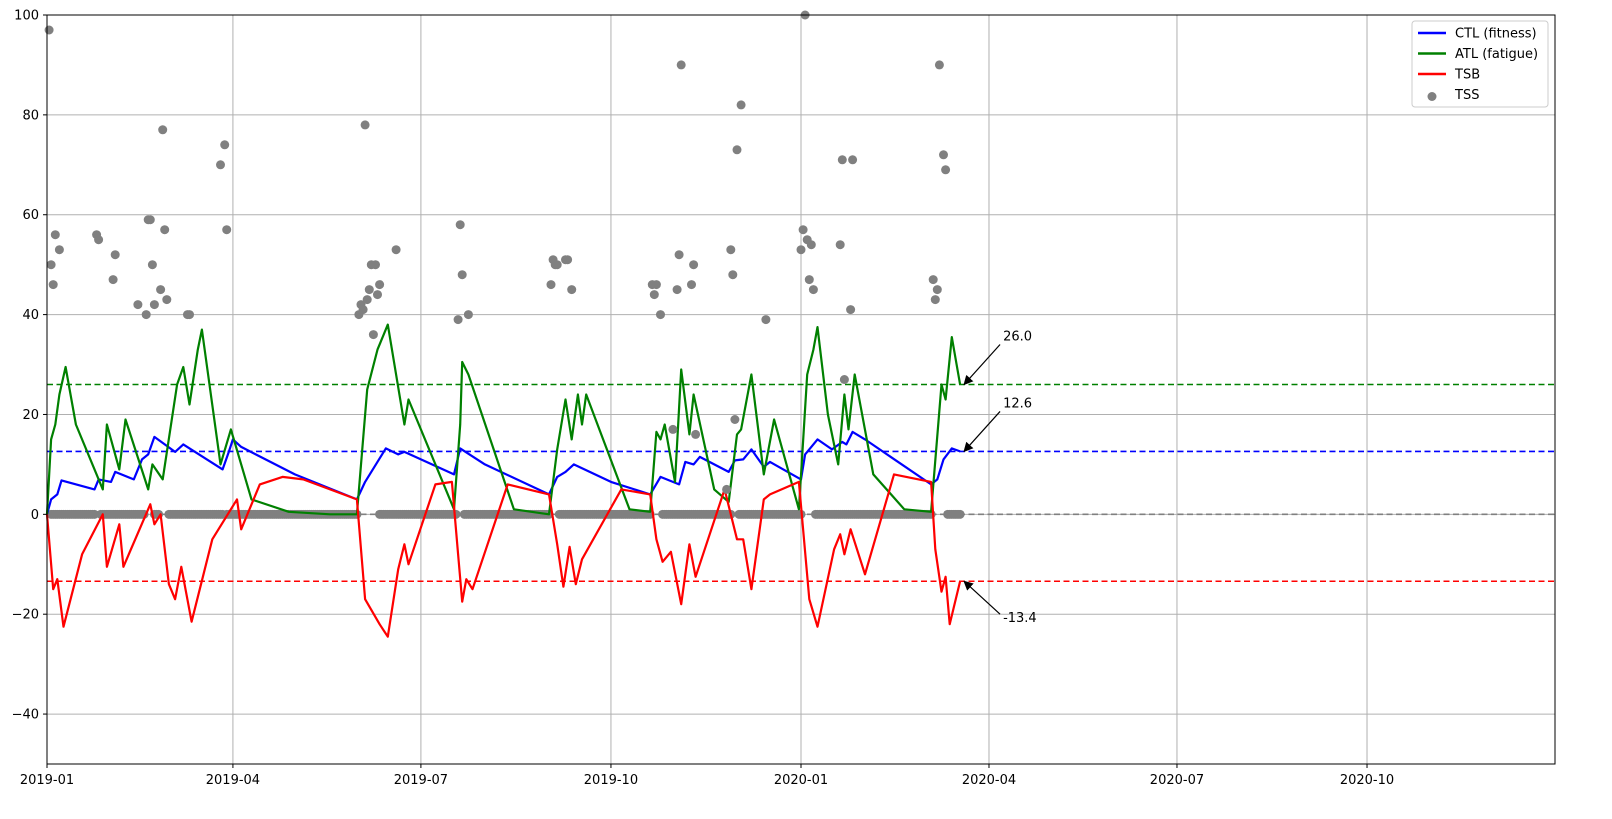  Describe the element at coordinates (1017, 403) in the screenshot. I see `annotation-label: 12.6` at that location.